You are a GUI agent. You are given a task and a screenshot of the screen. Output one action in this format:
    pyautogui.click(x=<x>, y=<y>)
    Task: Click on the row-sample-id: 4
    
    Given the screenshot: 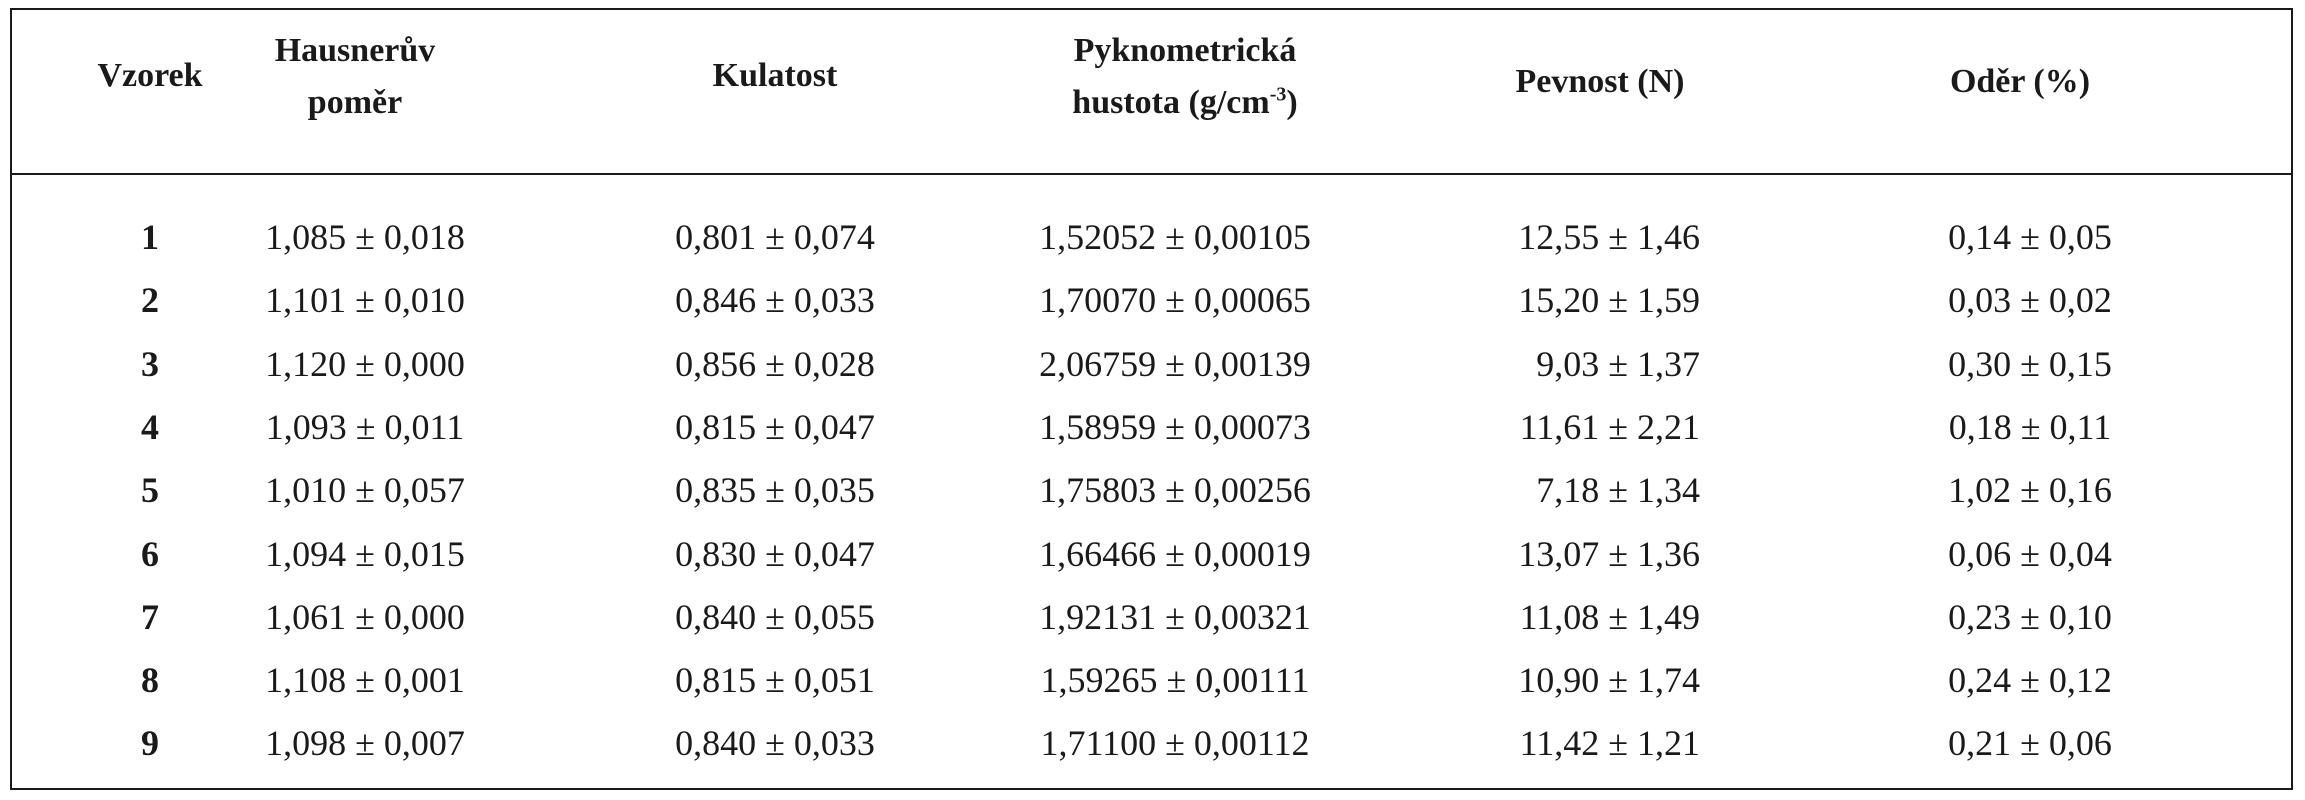 What is the action you would take?
    pyautogui.click(x=150, y=427)
    